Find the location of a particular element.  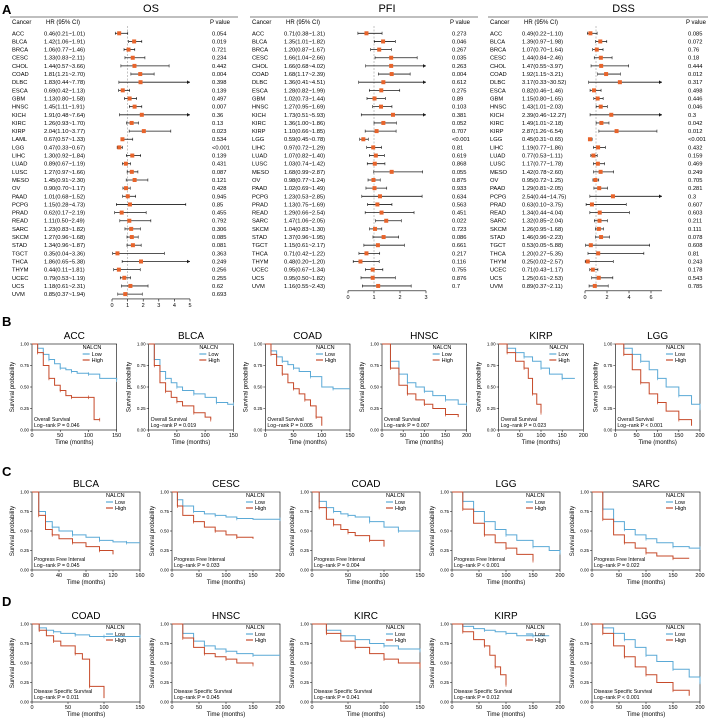

forest-tick-label: 6 is located at coordinates (650, 298).